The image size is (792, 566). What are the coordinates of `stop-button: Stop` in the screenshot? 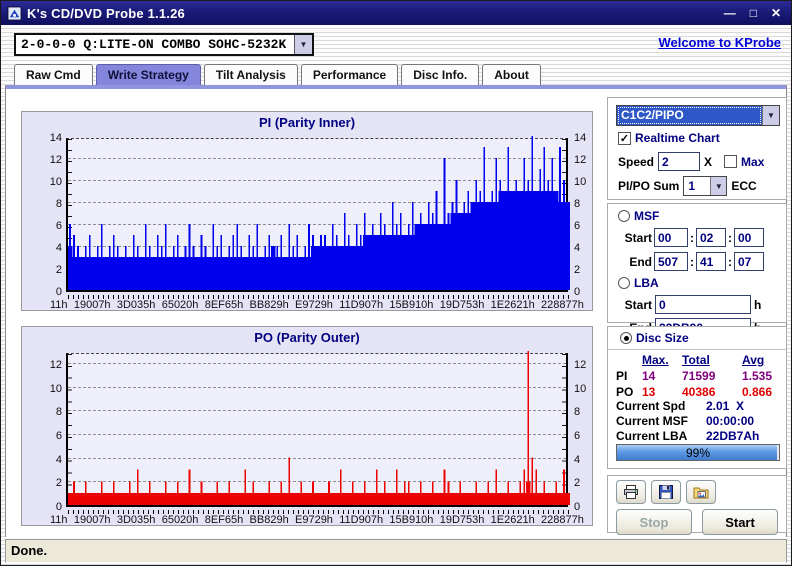 It's located at (654, 522).